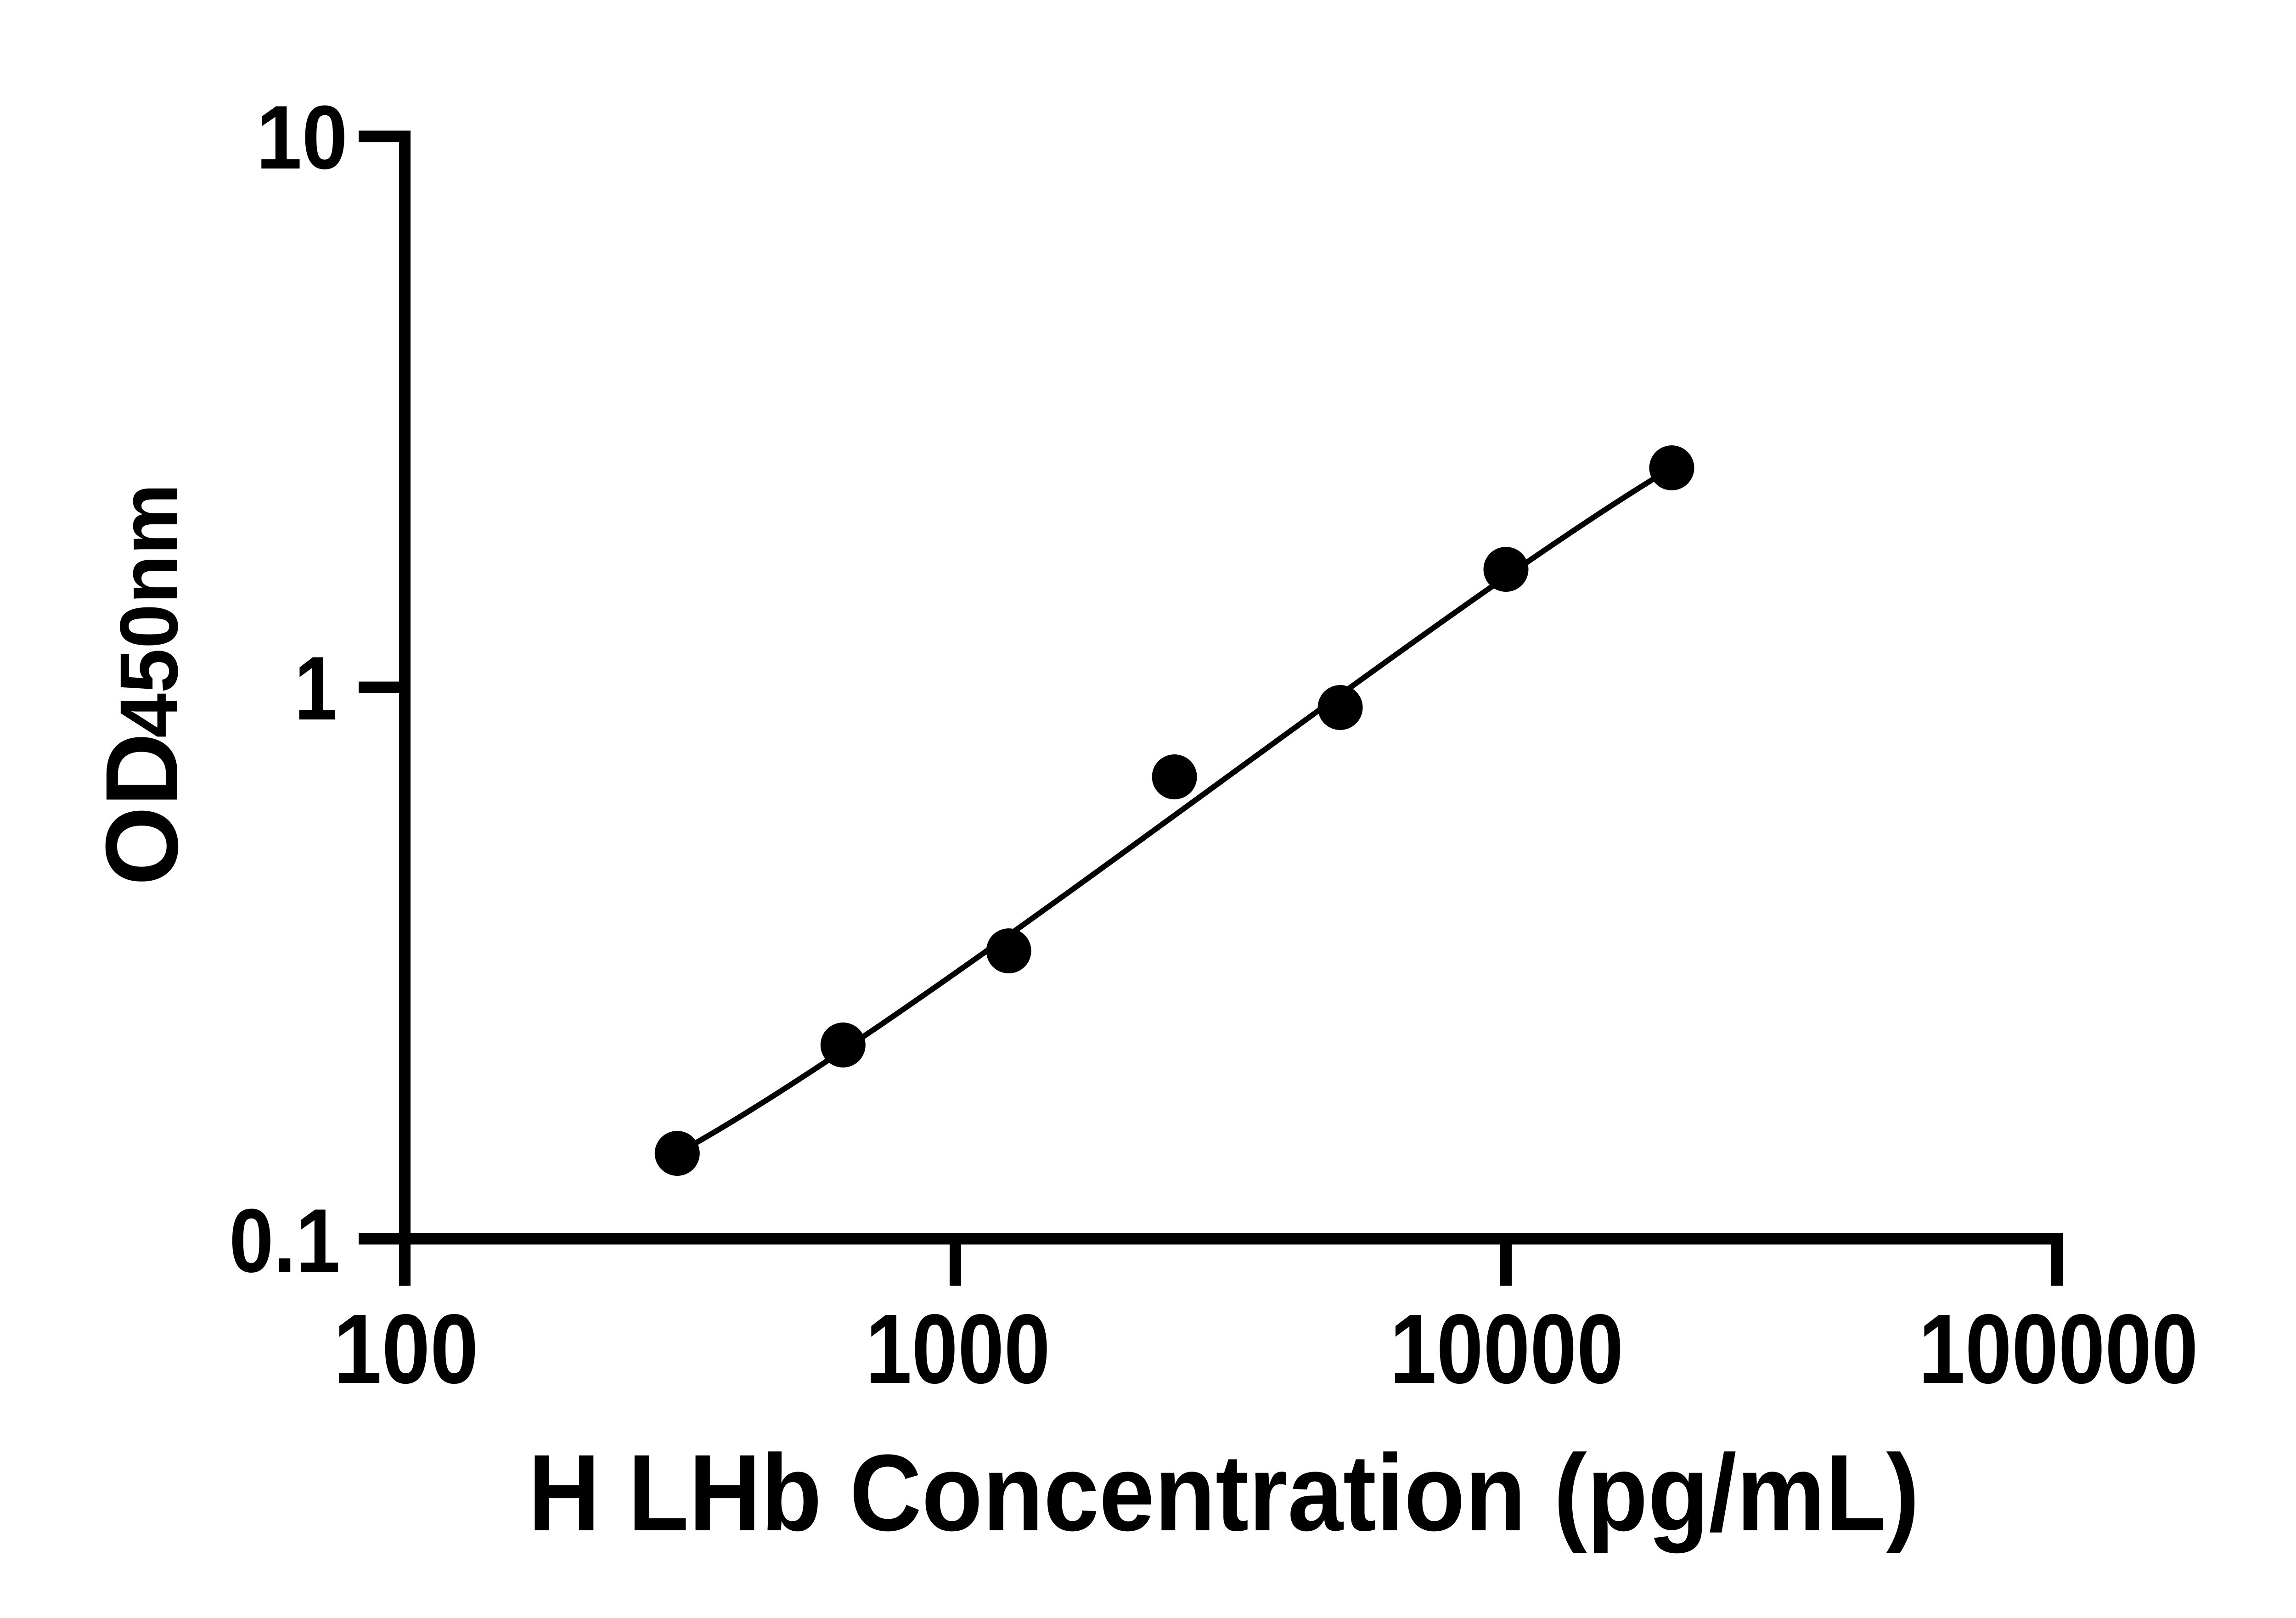 This screenshot has height=1618, width=2296. I want to click on svg-text: OD, so click(141, 809).